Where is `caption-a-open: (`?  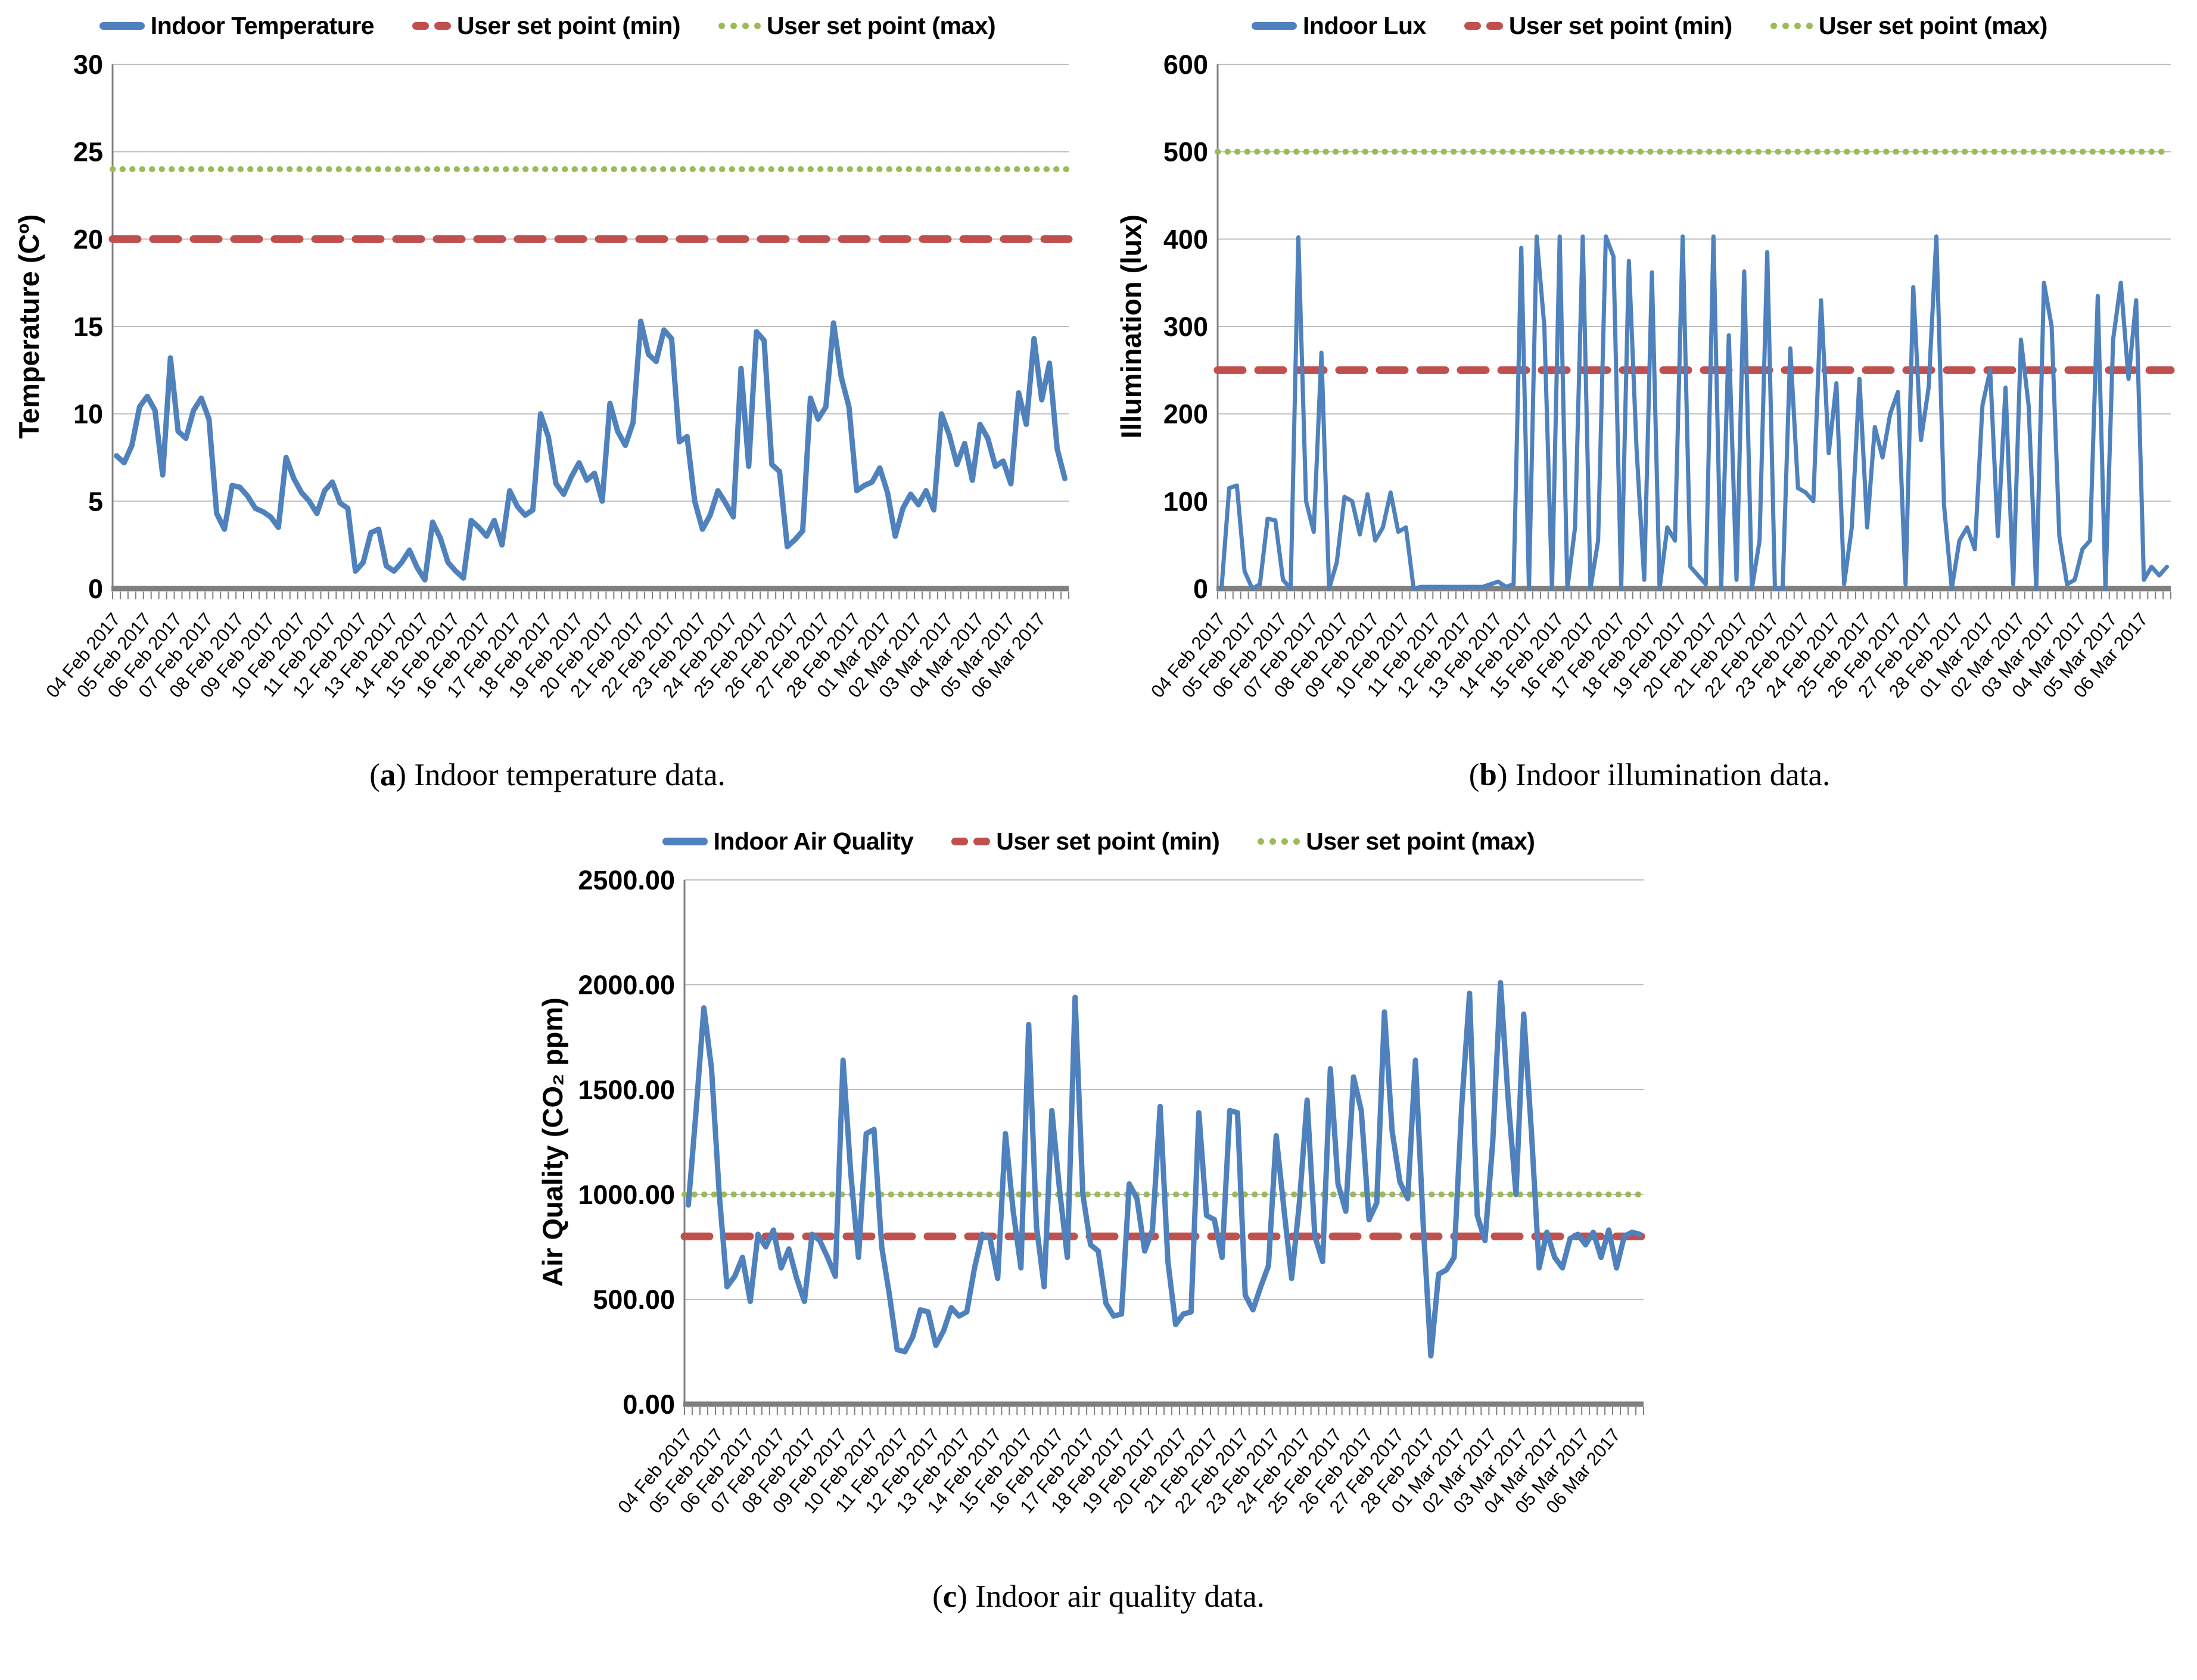
caption-a-open: ( is located at coordinates (374, 775).